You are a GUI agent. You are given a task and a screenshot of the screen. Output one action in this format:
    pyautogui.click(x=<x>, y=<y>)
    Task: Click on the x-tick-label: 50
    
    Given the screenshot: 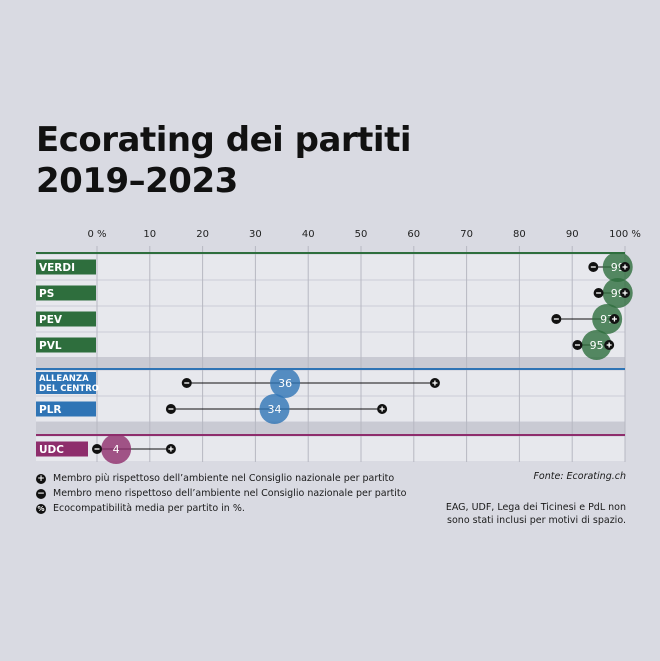 What is the action you would take?
    pyautogui.click(x=361, y=234)
    